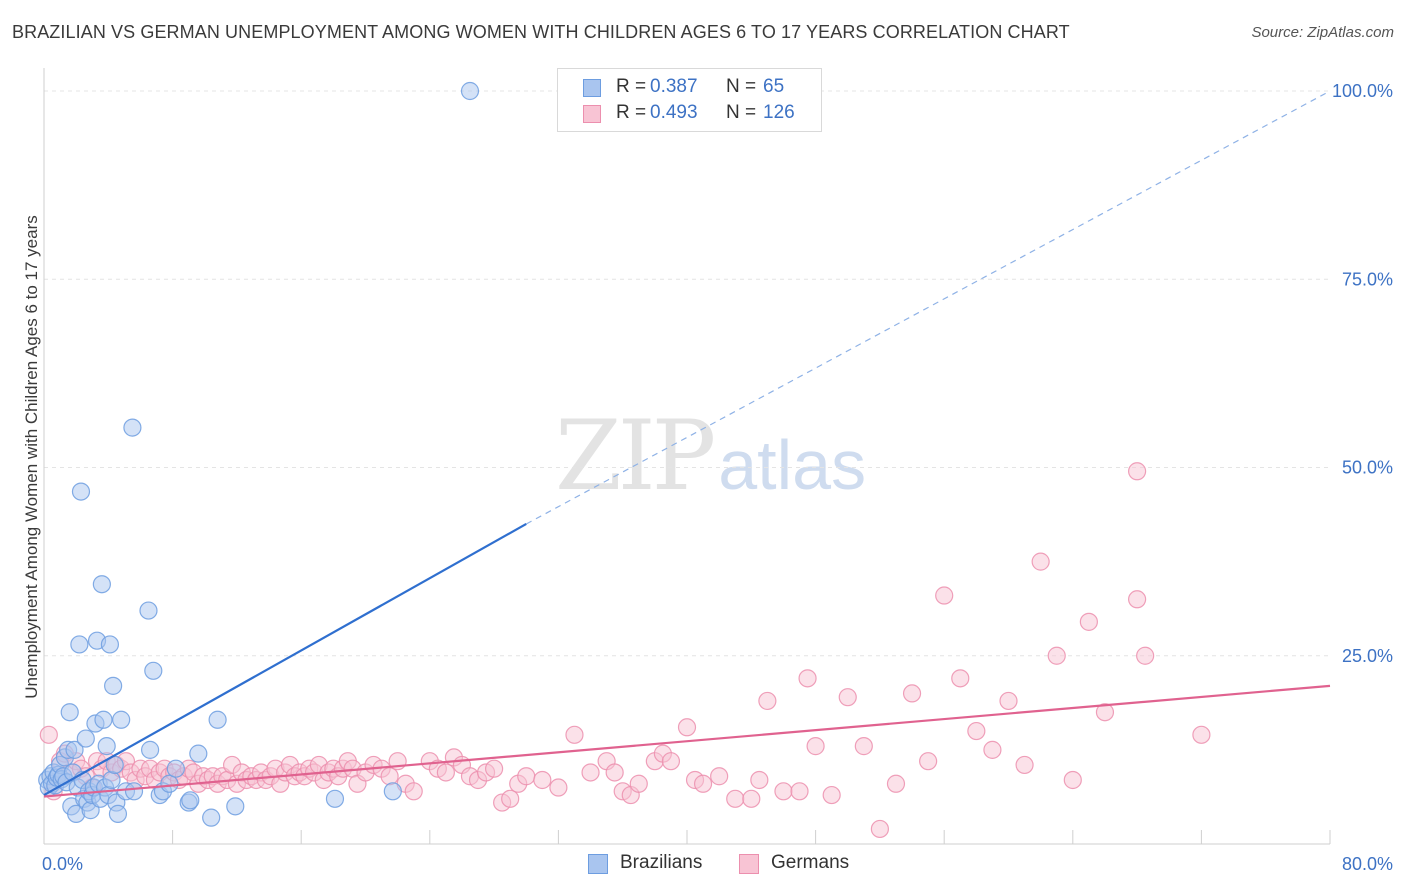 The height and width of the screenshot is (892, 1406). Describe the element at coordinates (687, 741) in the screenshot. I see `trendline-germans` at that location.